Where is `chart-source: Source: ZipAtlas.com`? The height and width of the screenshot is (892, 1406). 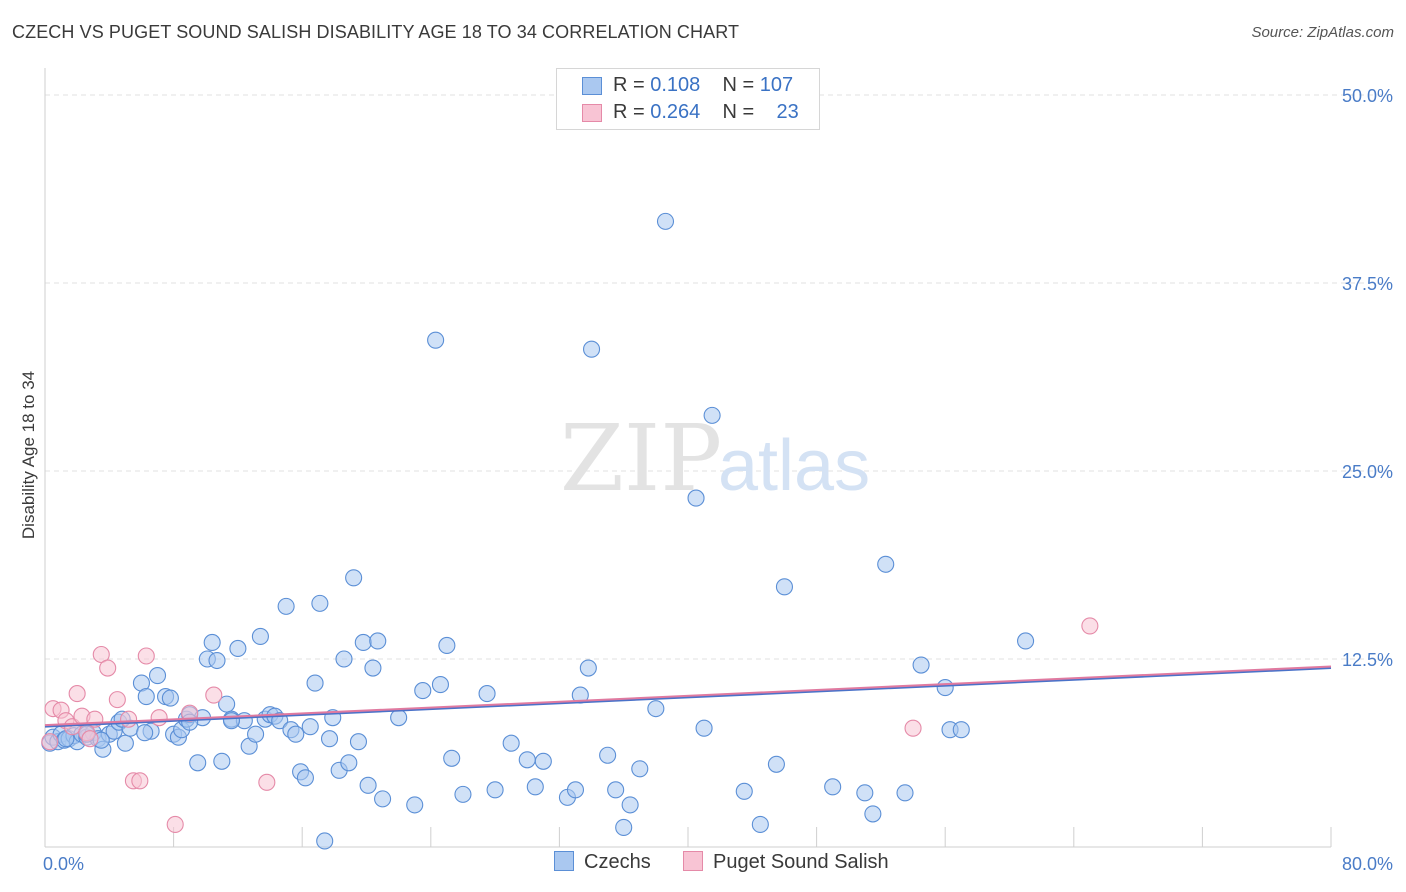 chart-source: Source: ZipAtlas.com is located at coordinates (1322, 32).